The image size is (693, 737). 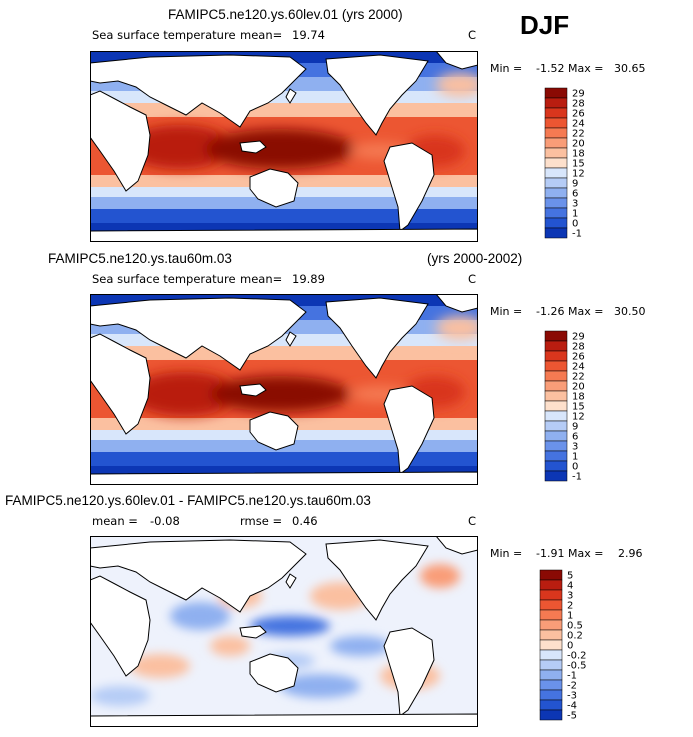 I want to click on panel2-min-value: -1.26, so click(x=550, y=311).